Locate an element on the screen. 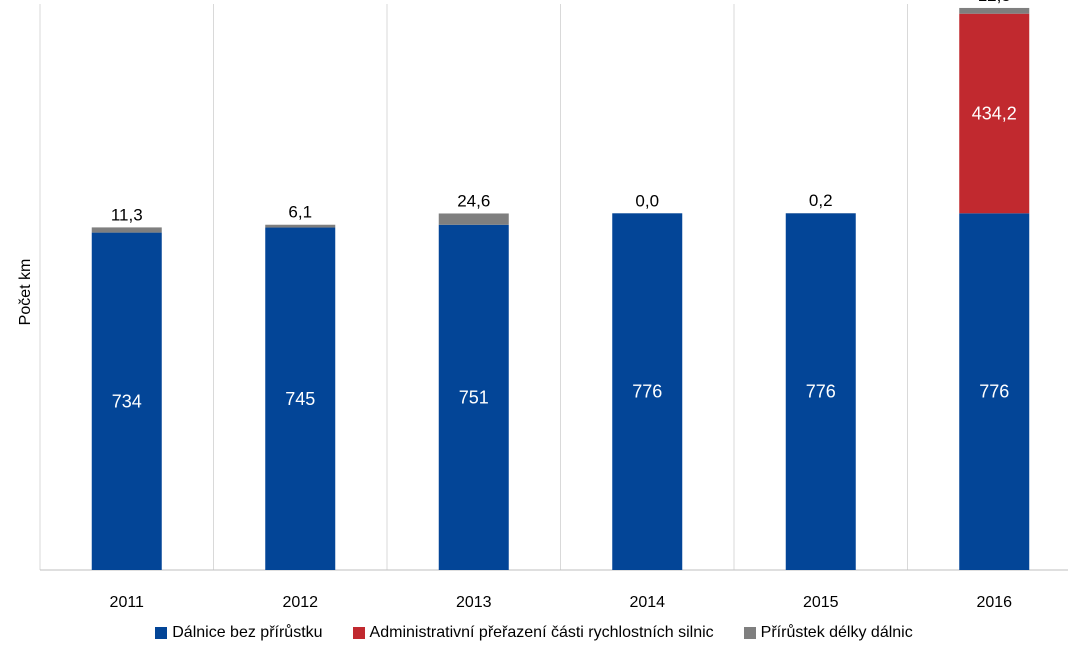 The height and width of the screenshot is (646, 1068). data-label: 11,3 is located at coordinates (127, 214).